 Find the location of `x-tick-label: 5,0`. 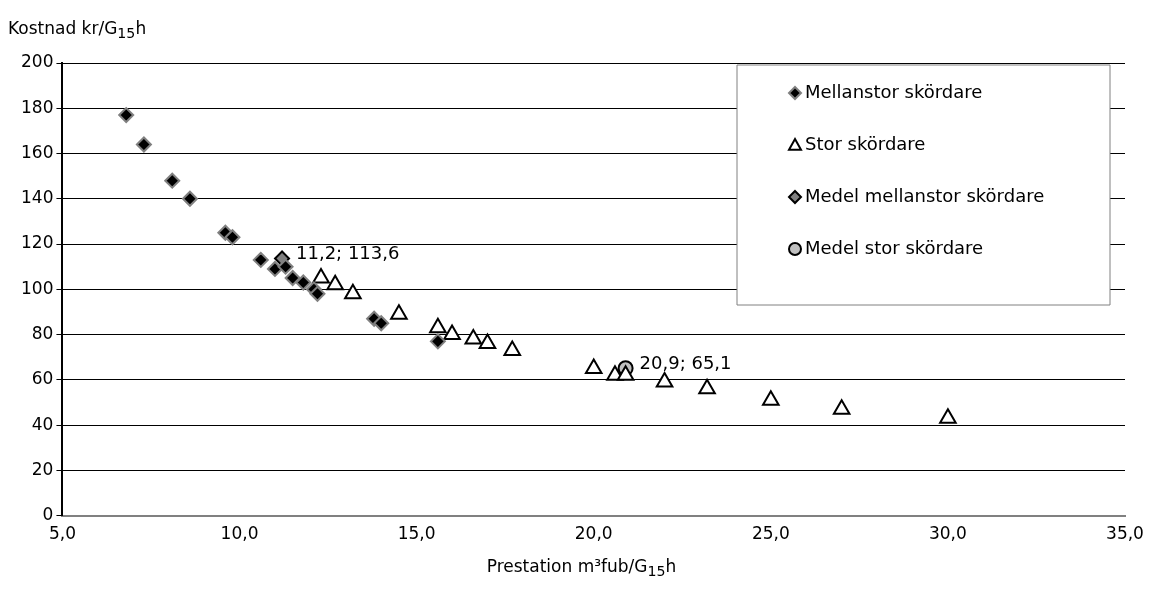

x-tick-label: 5,0 is located at coordinates (62, 533).